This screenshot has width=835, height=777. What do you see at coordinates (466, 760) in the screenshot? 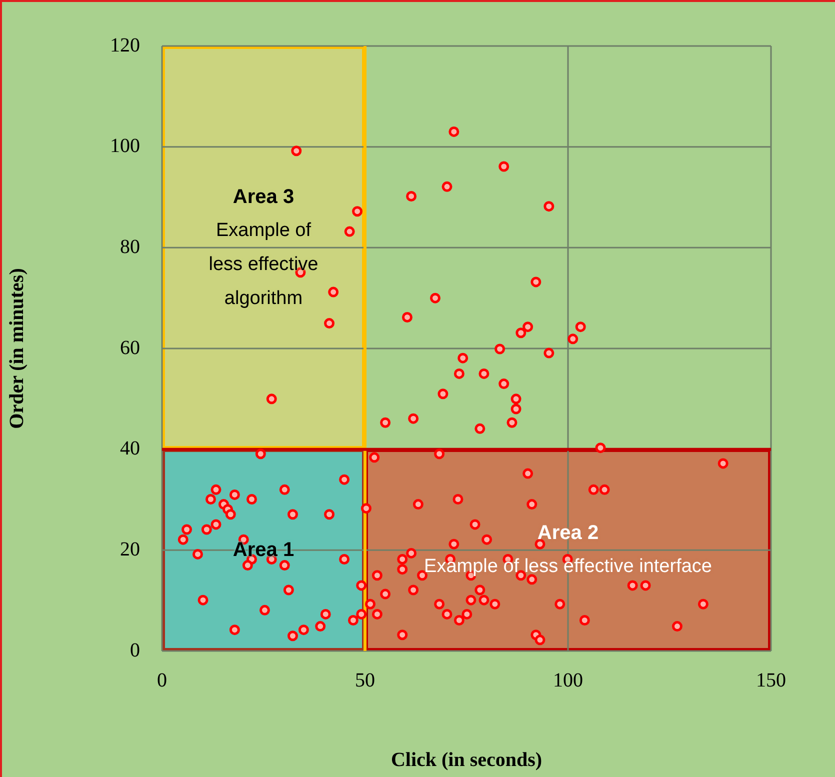
I see `x-axis-title: Click (in seconds)` at bounding box center [466, 760].